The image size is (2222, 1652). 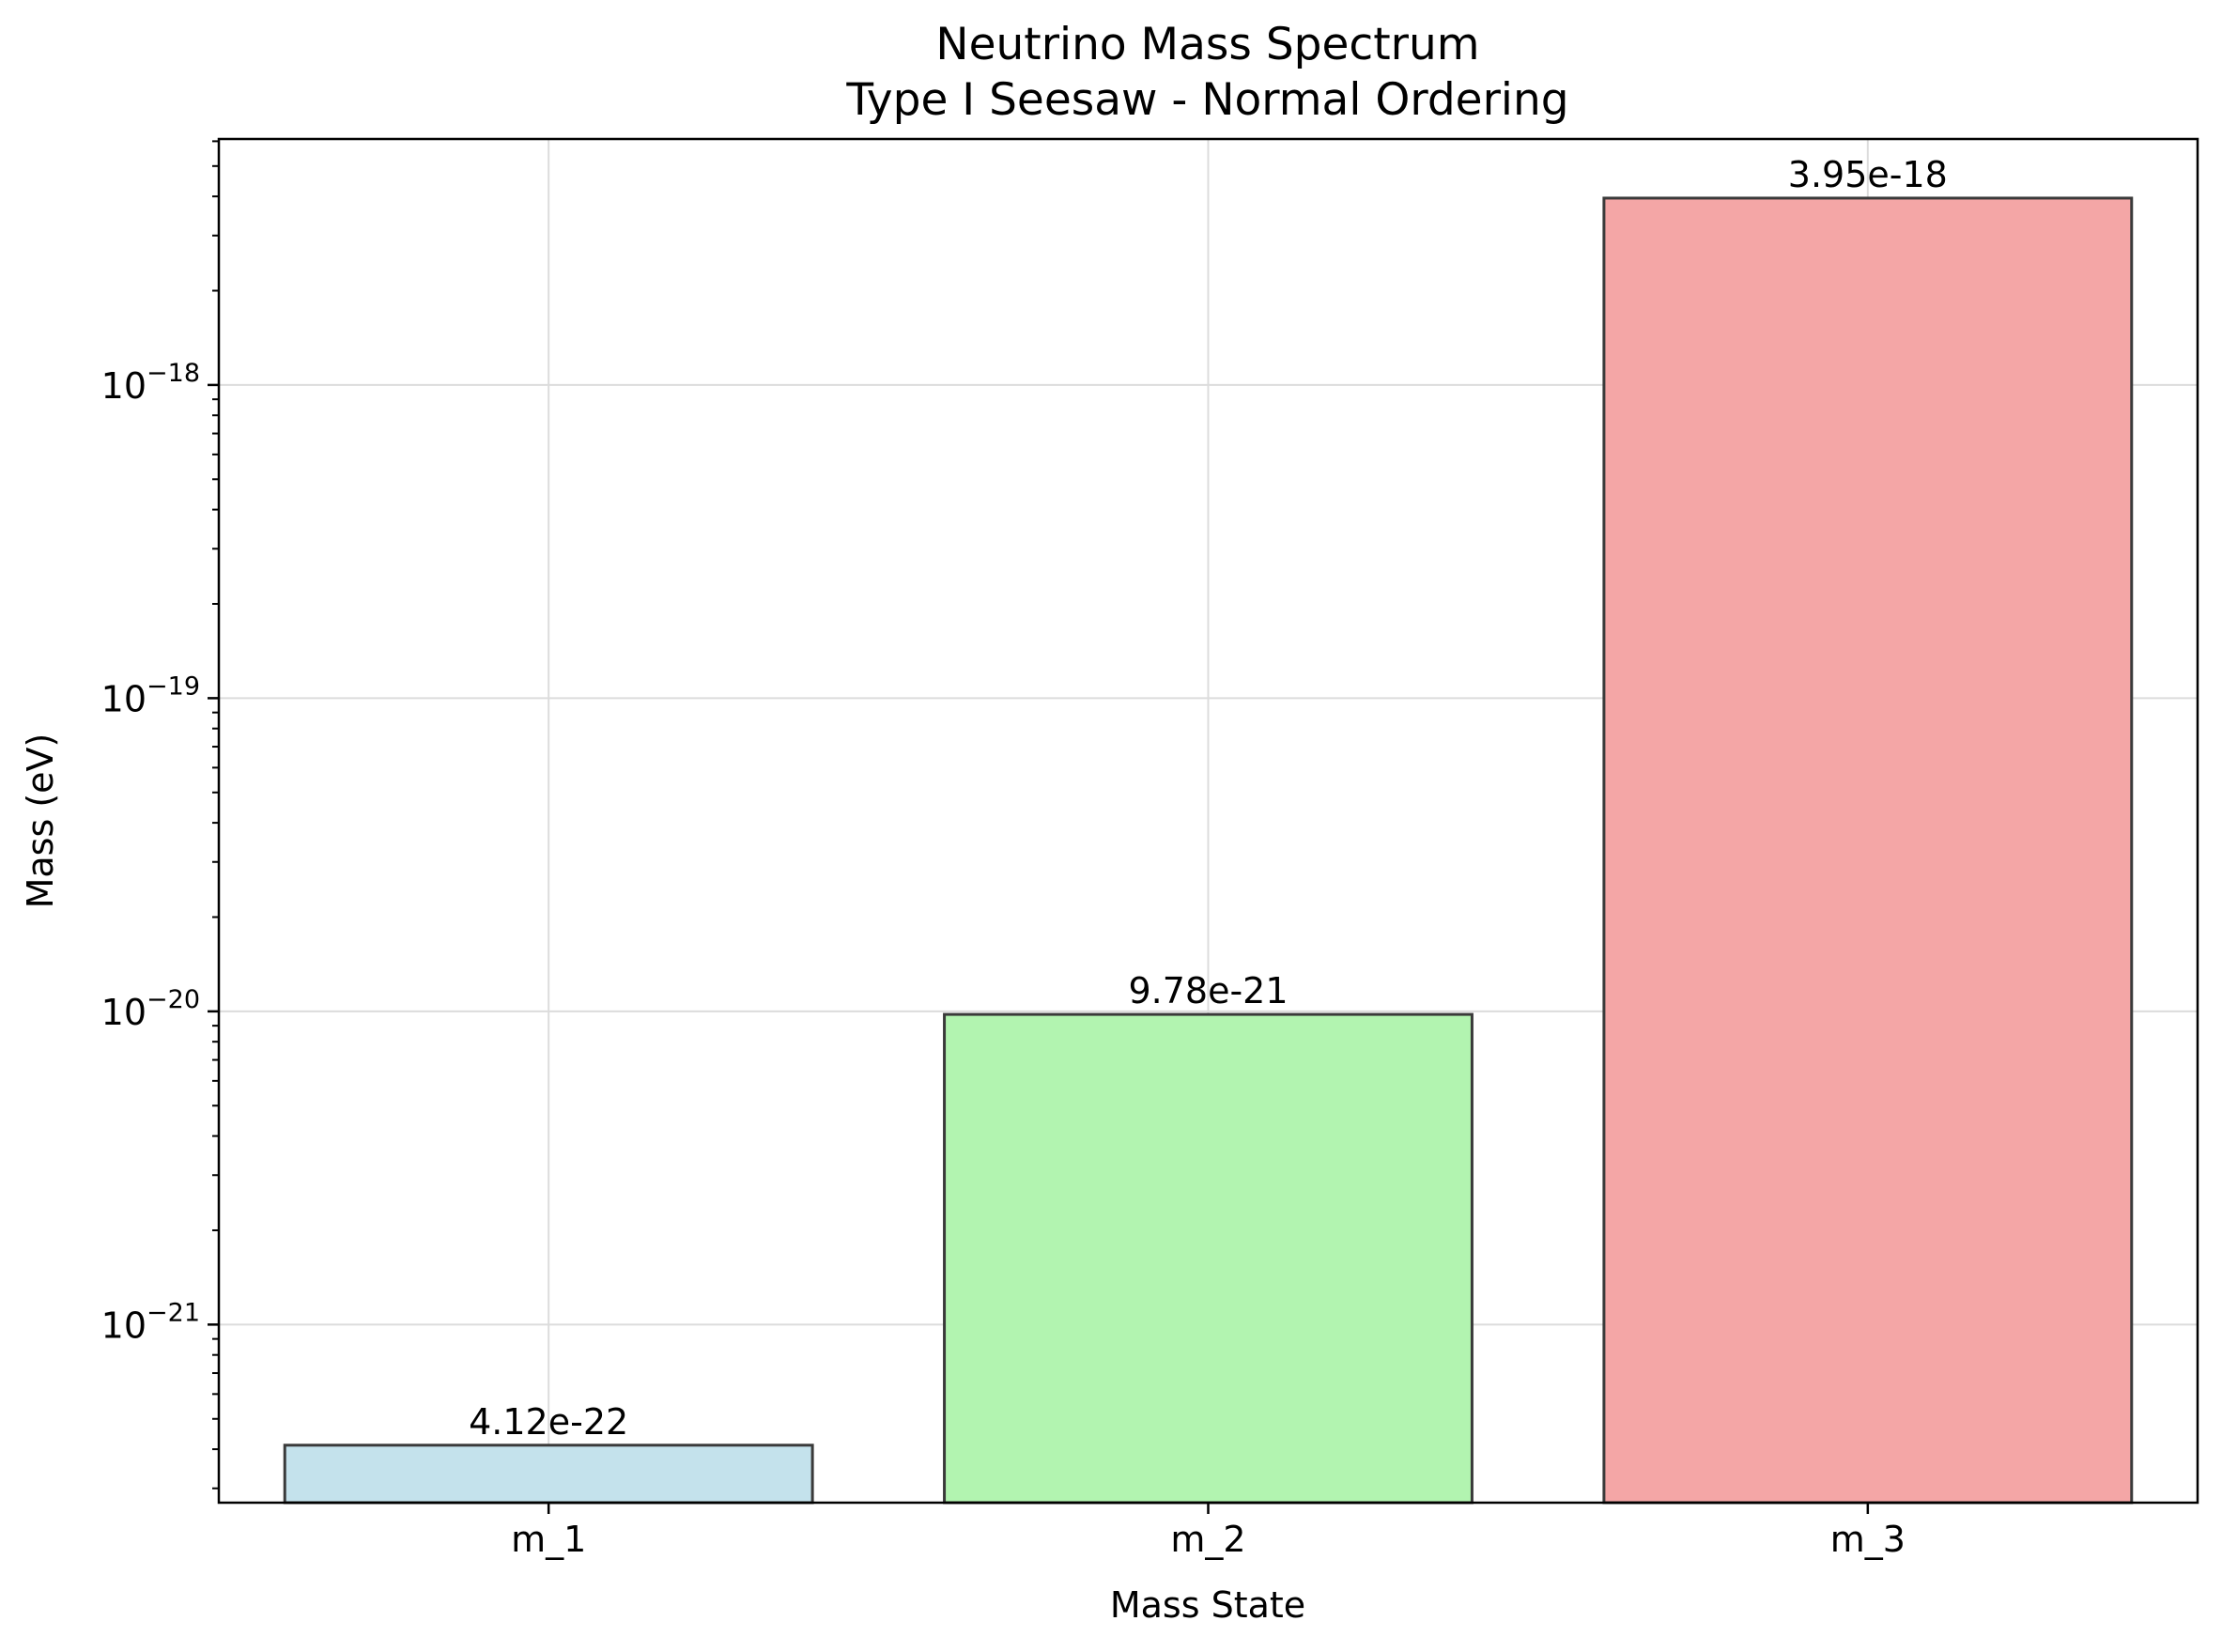 What do you see at coordinates (1206, 100) in the screenshot?
I see `chart-subtitle: Type I Seesaw - Normal Ordering` at bounding box center [1206, 100].